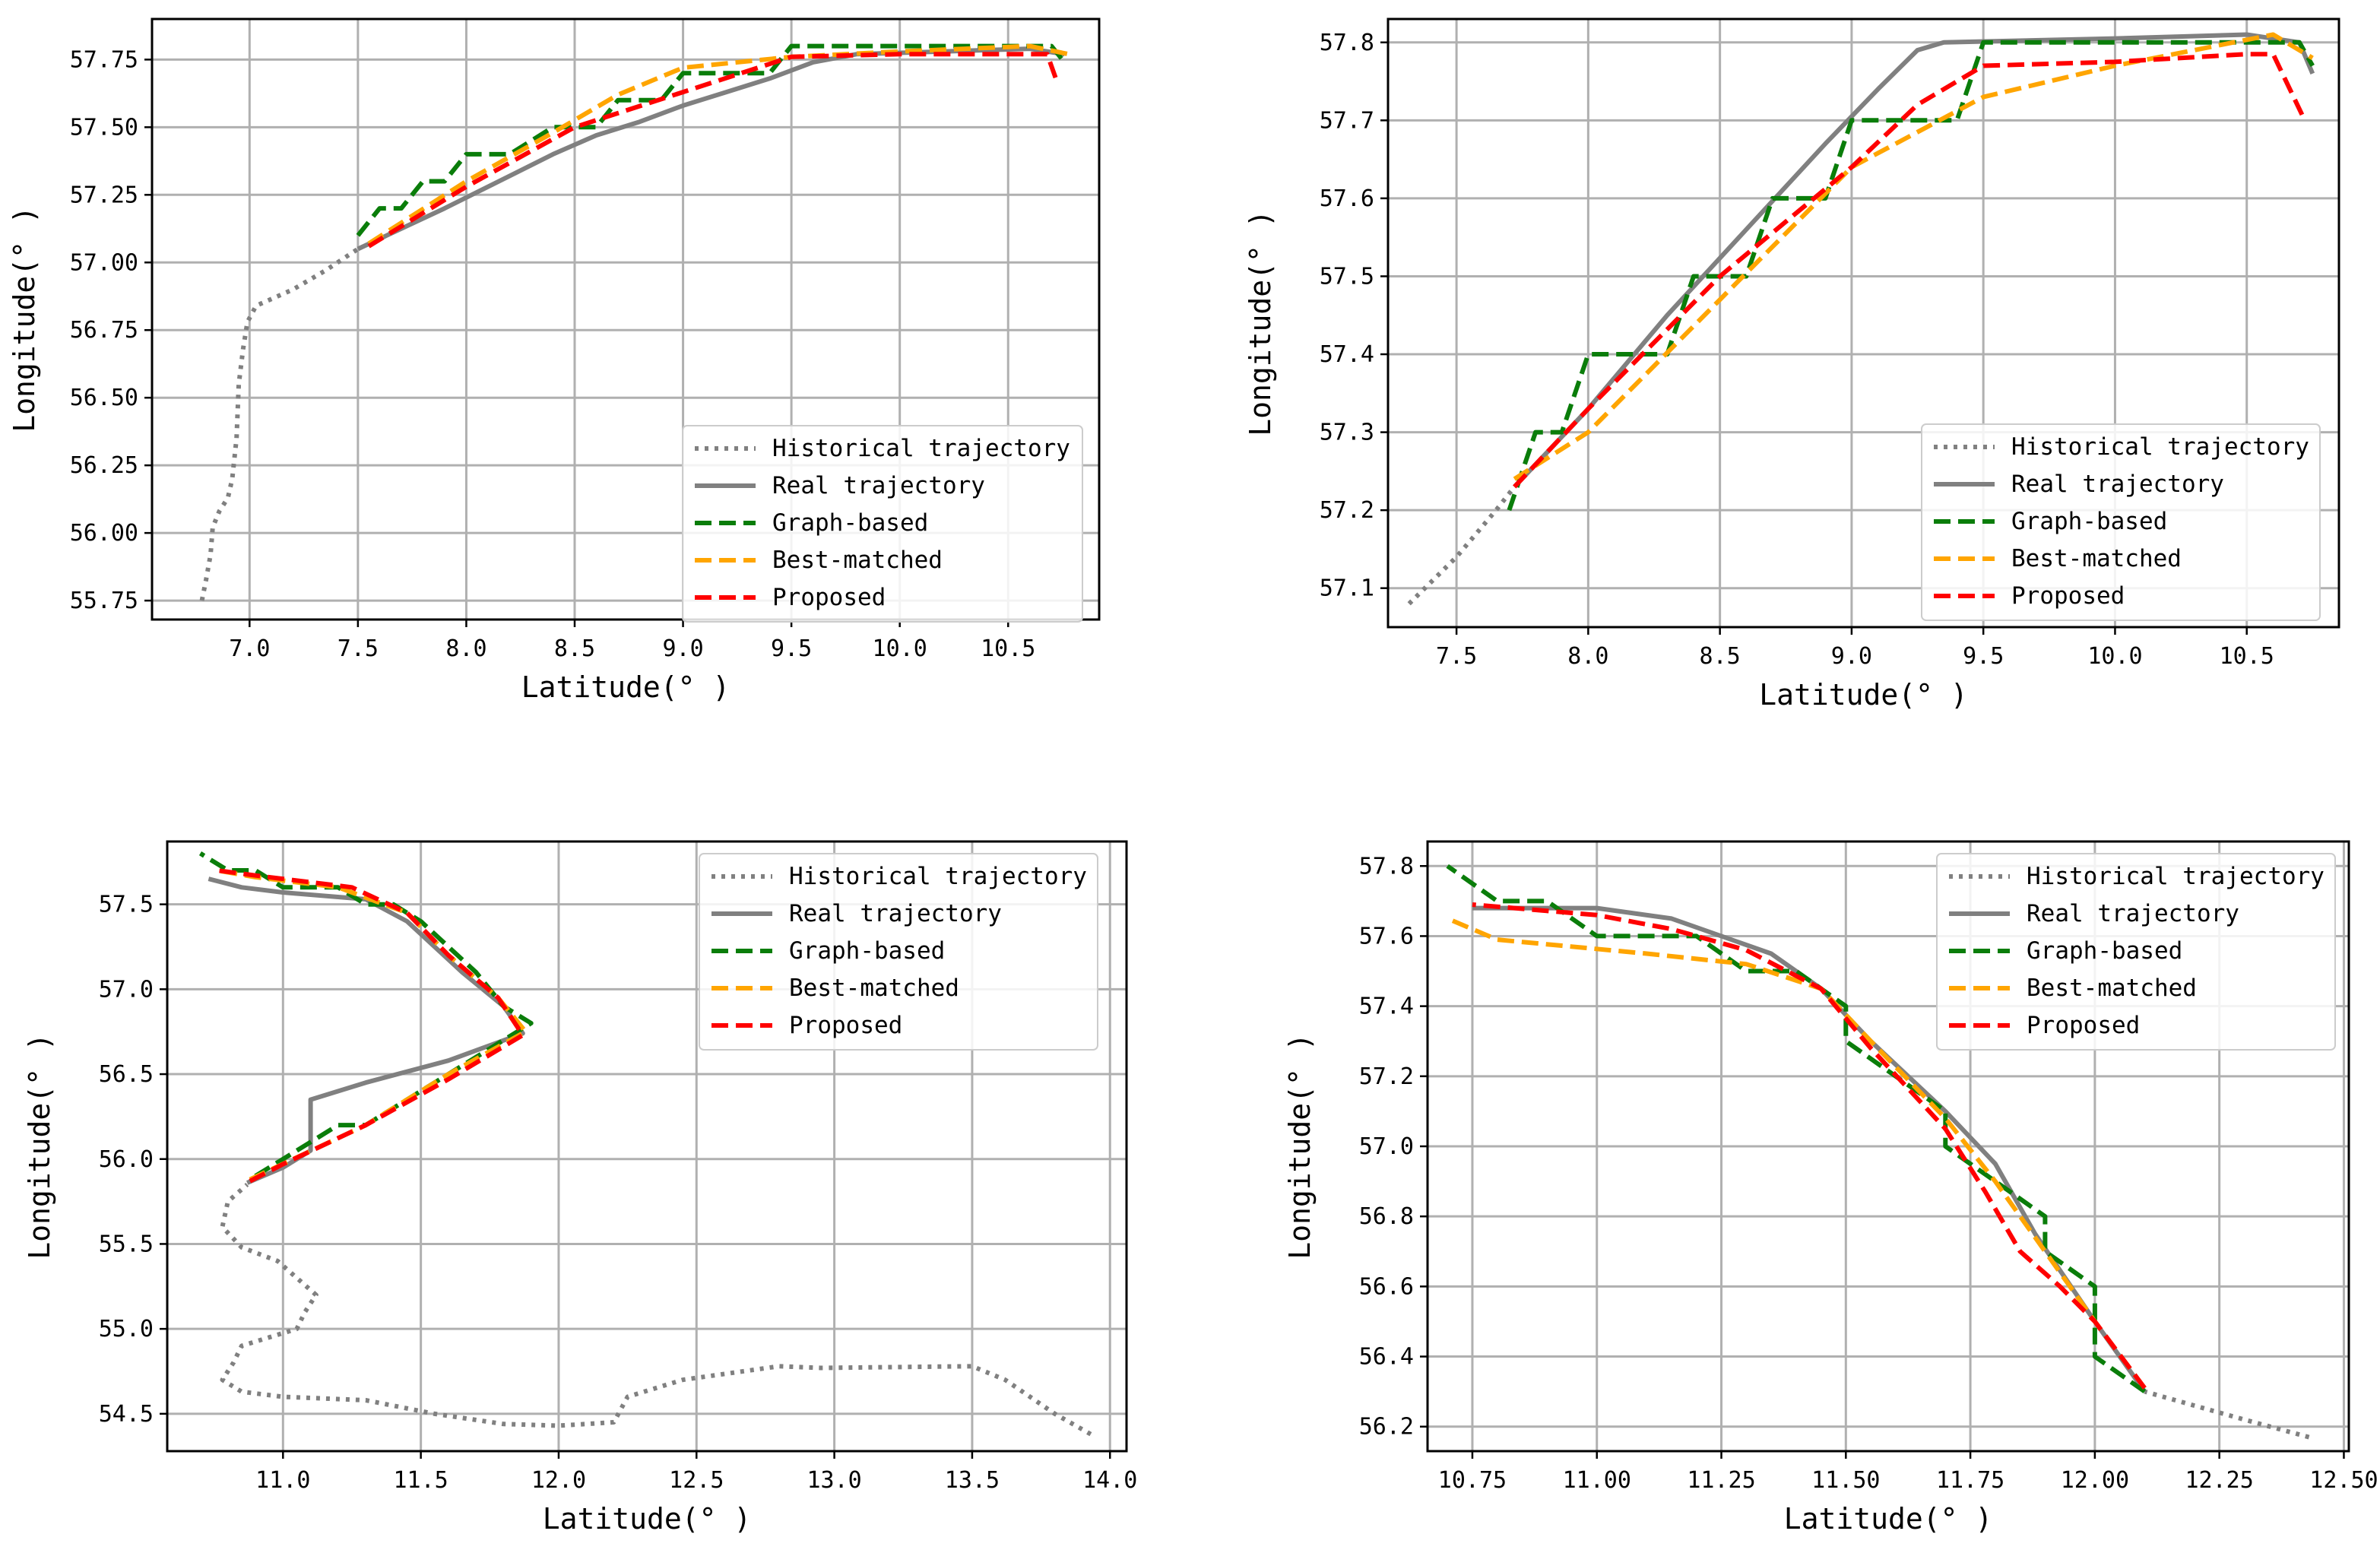 This screenshot has width=2380, height=1553. I want to click on series-line-graph-based, so click(1911, 276).